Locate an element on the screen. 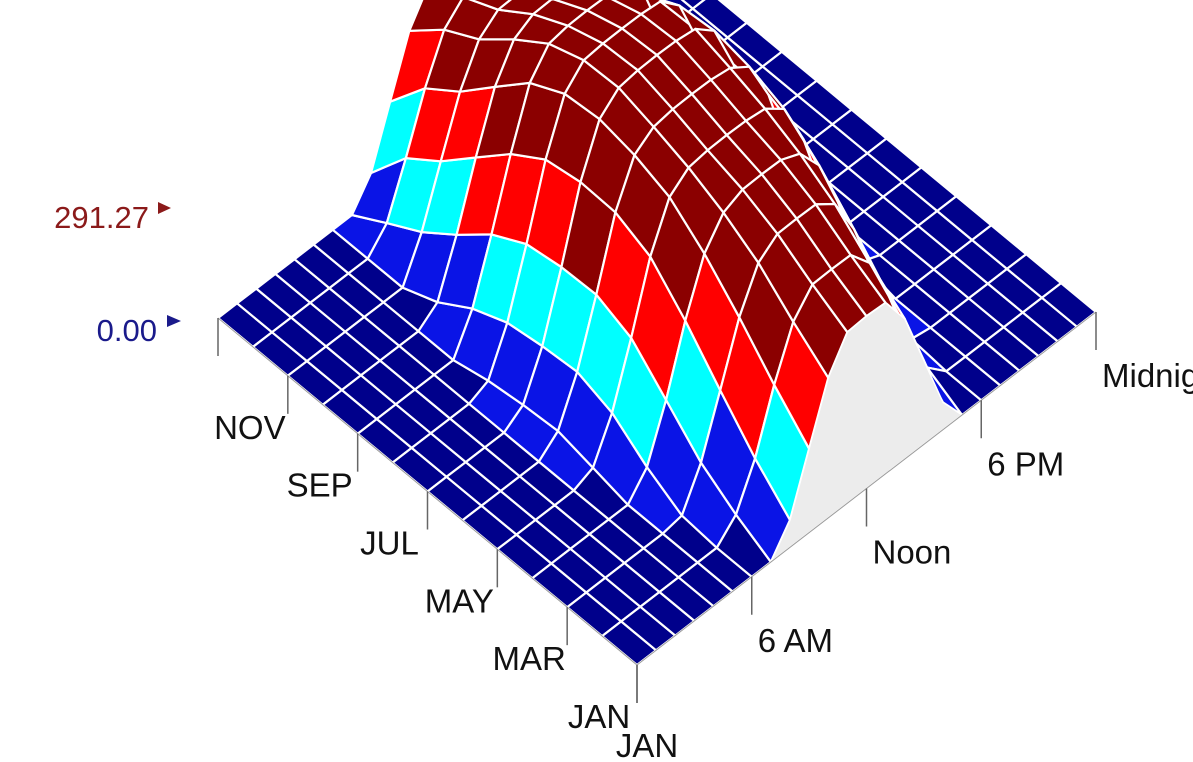 This screenshot has width=1193, height=762. surface-cell is located at coordinates (693, 5).